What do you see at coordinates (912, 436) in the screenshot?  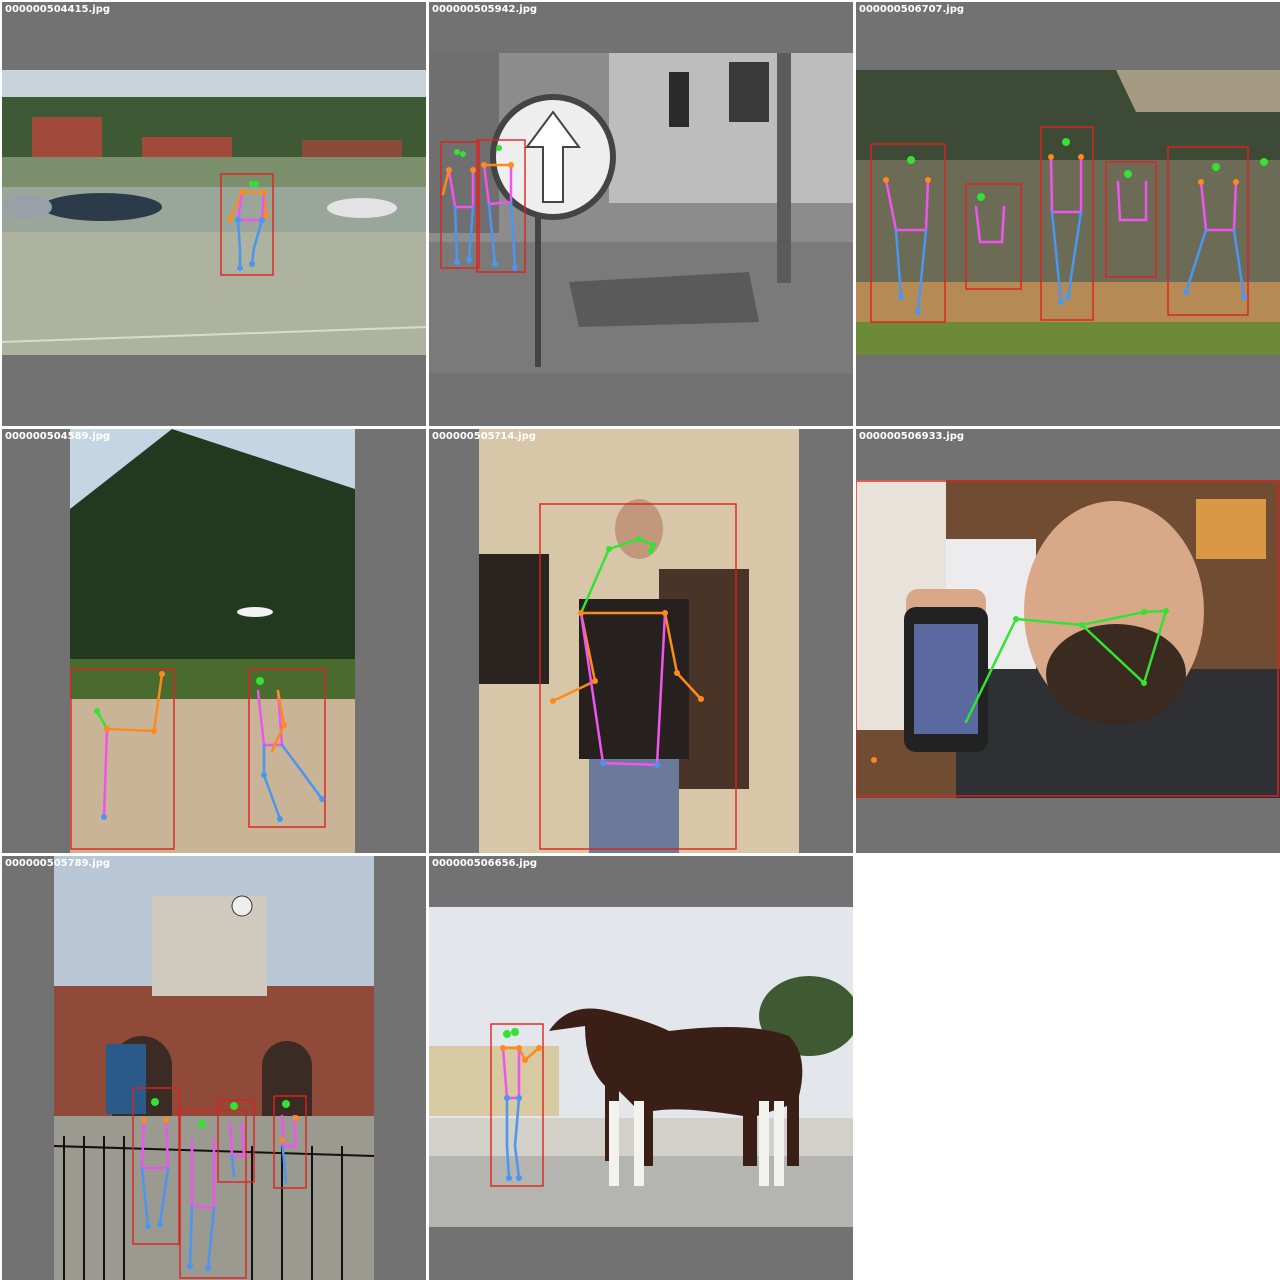 I see `tile-filename: 000000506933.jpg` at bounding box center [912, 436].